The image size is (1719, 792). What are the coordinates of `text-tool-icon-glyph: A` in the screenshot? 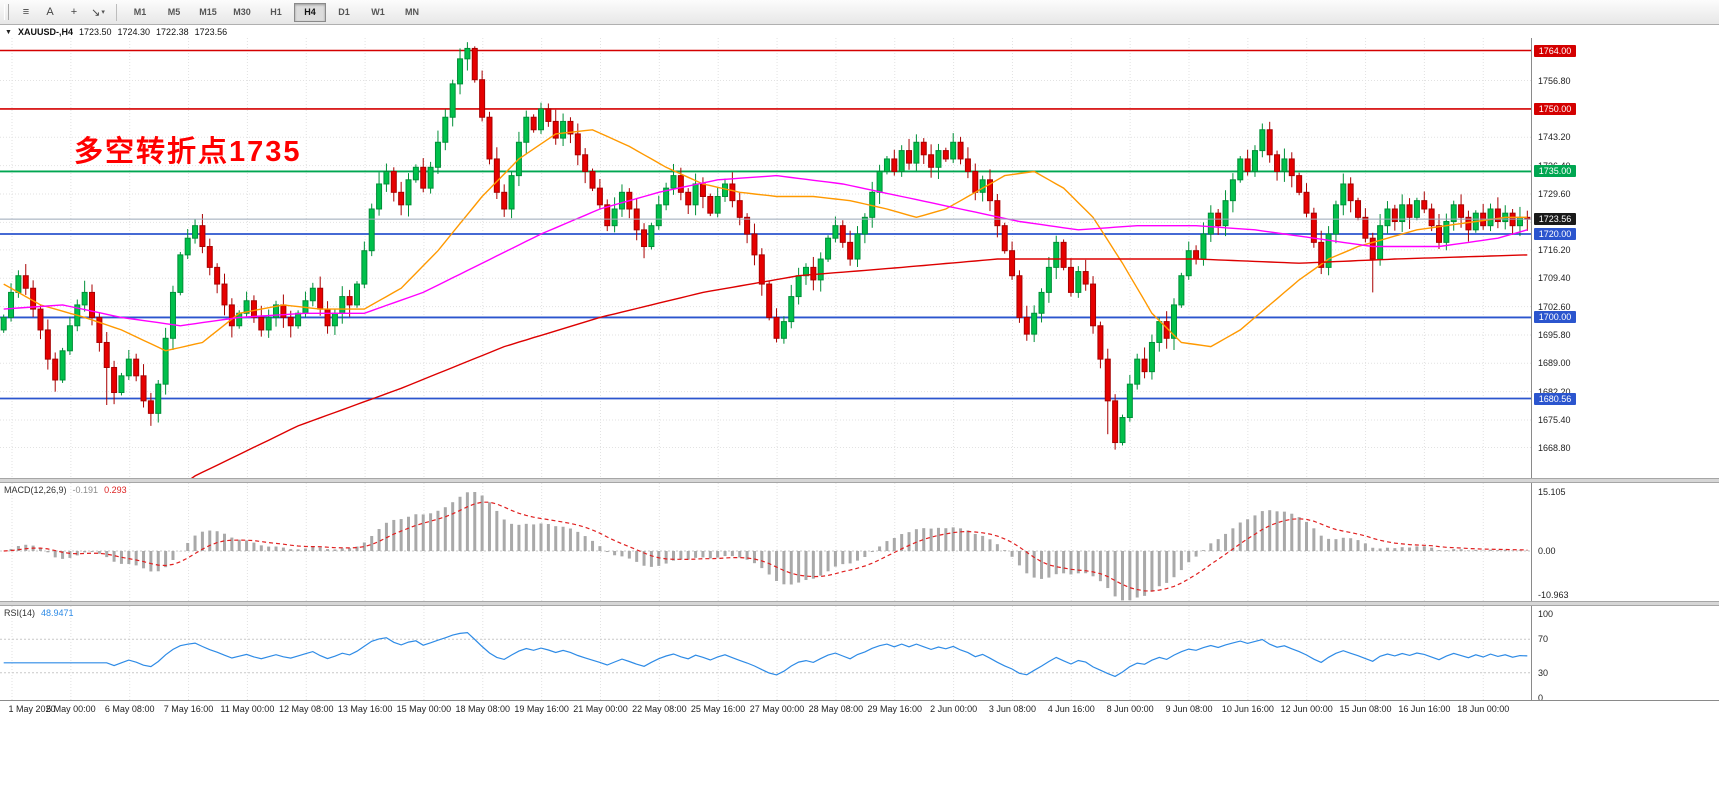 It's located at (50, 12).